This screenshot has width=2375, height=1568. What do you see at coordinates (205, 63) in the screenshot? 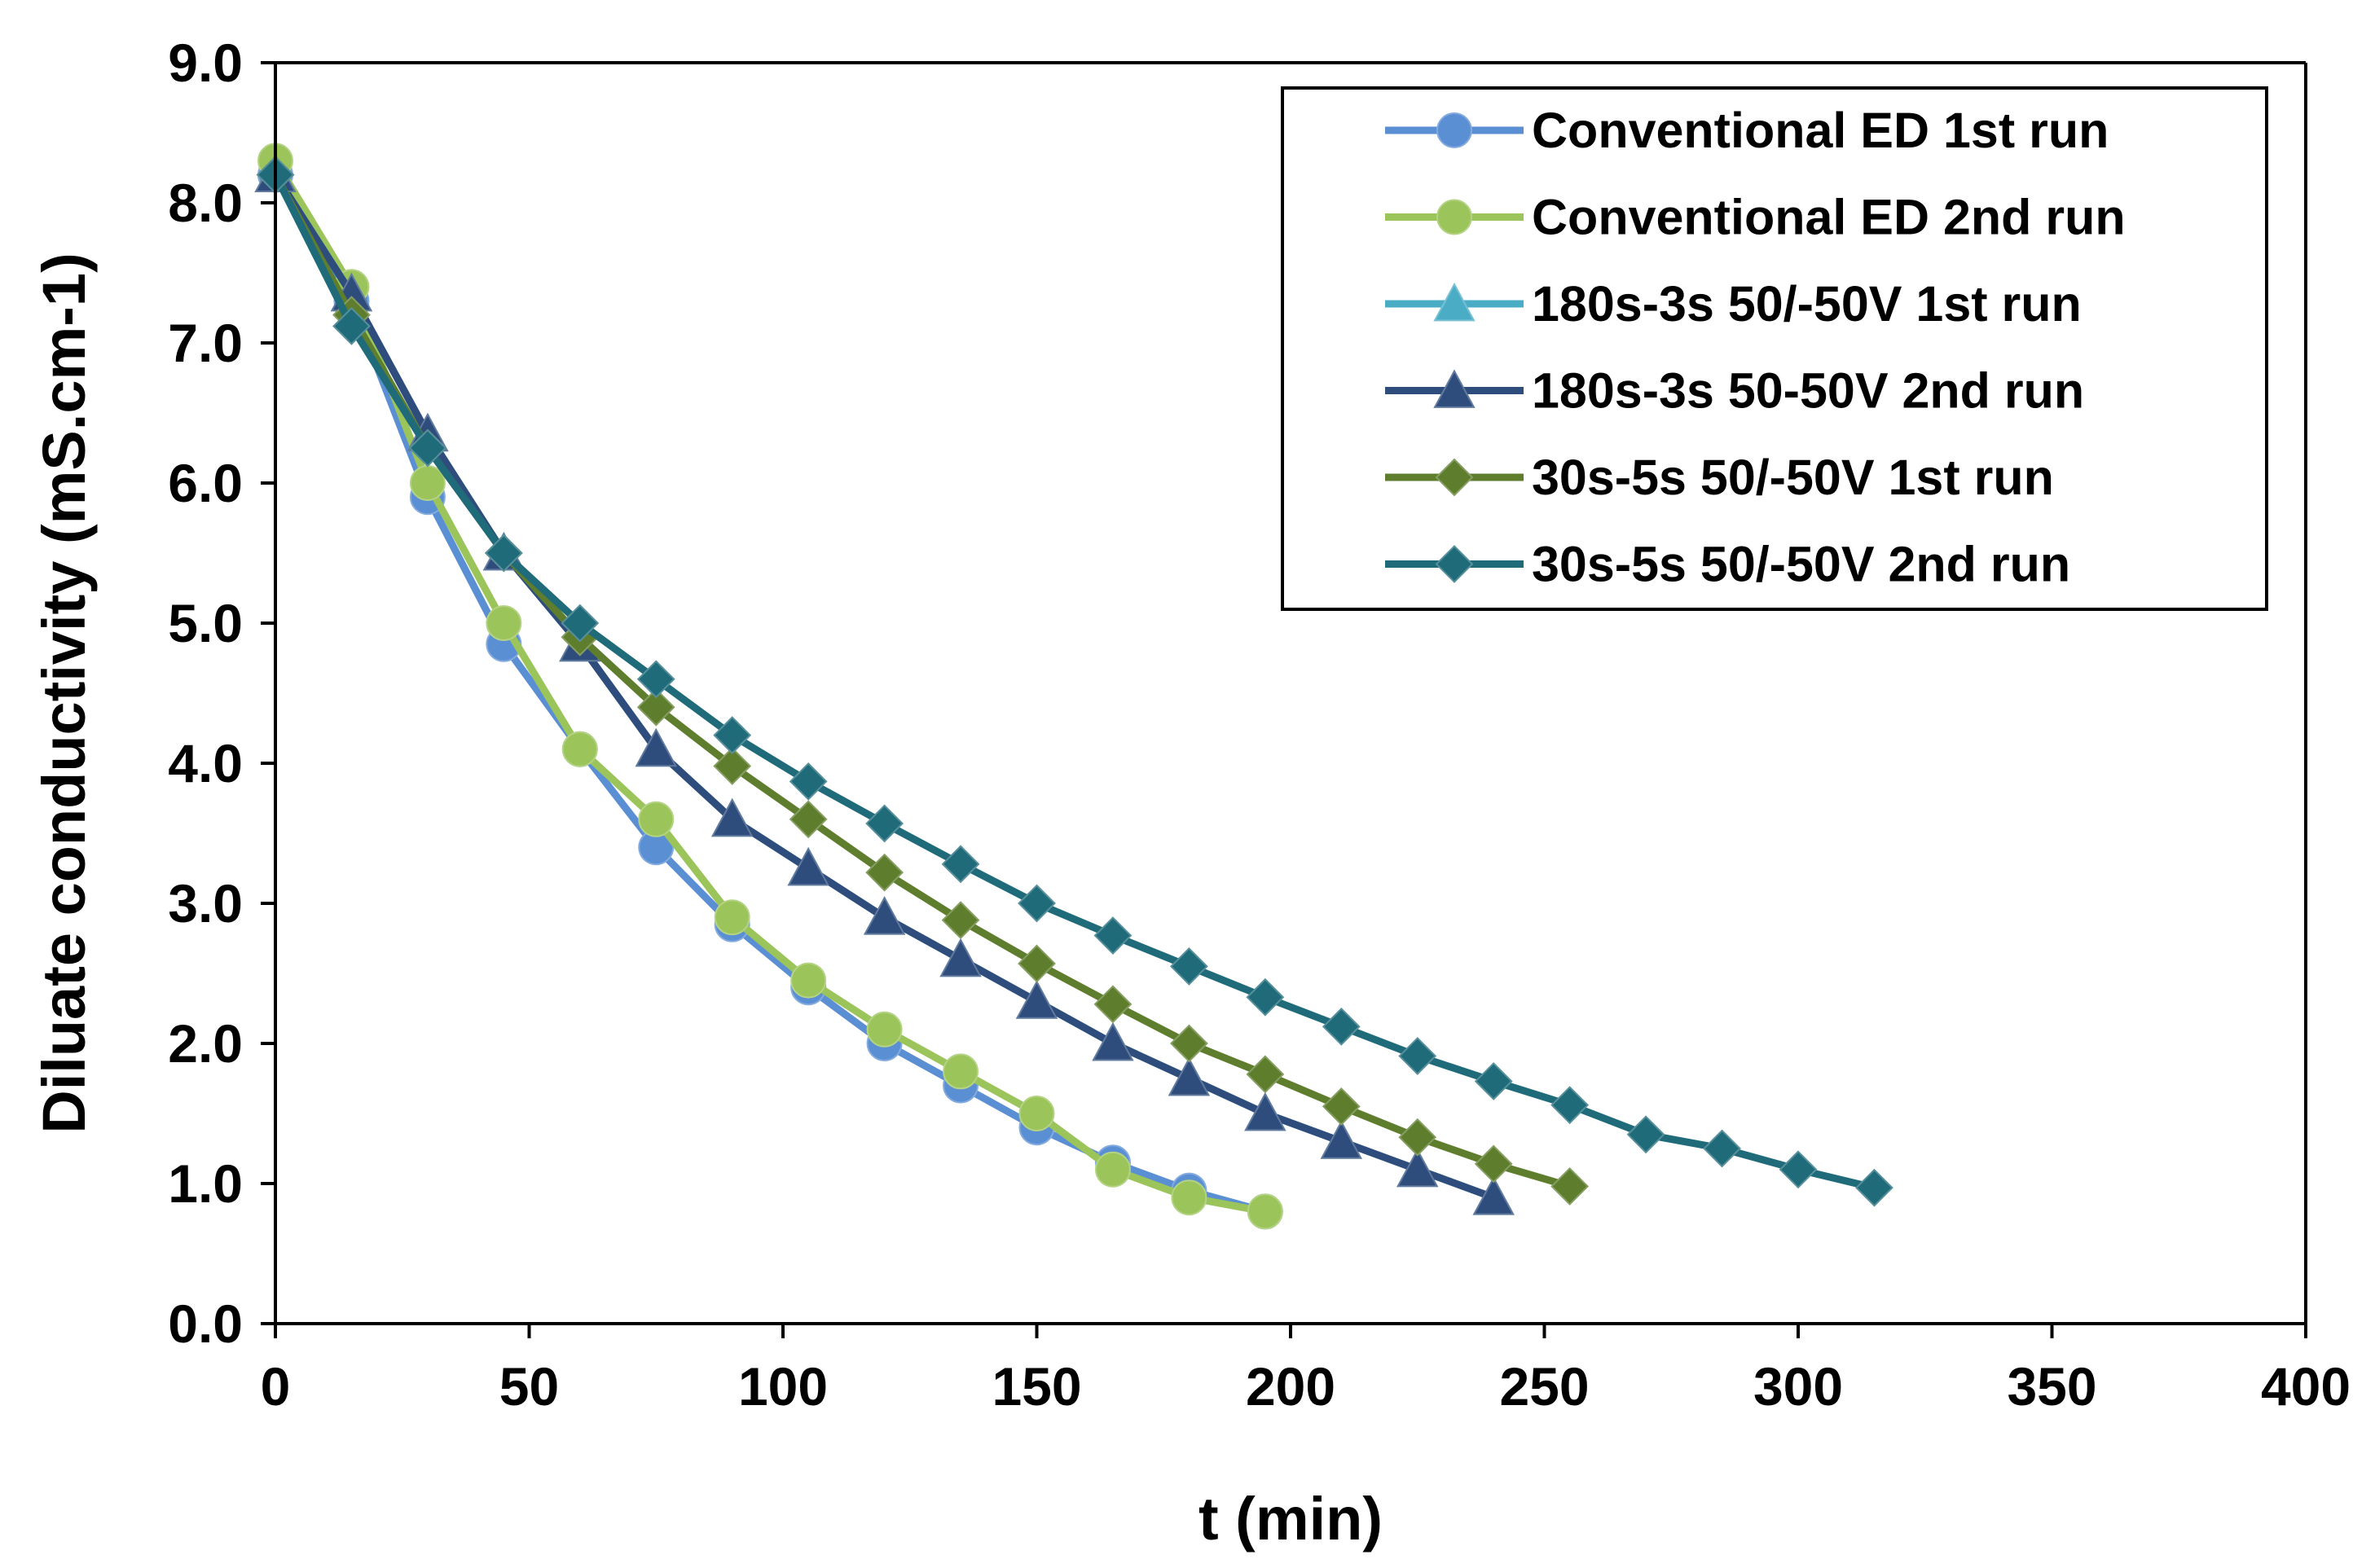
I see `y-tick-label: 9.0` at bounding box center [205, 63].